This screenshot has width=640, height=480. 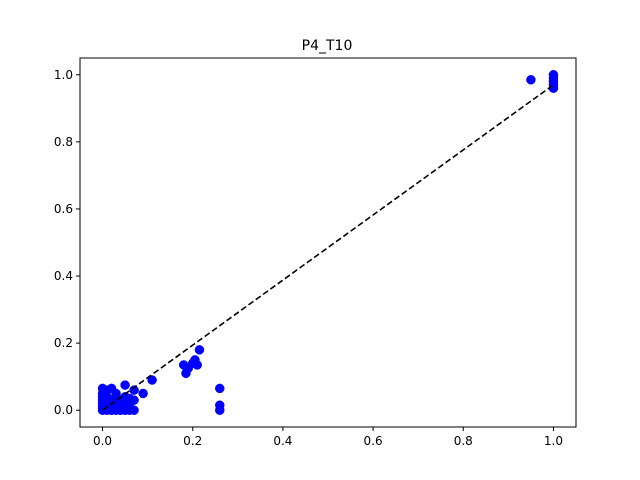 I want to click on y-tick-label: 0.0, so click(x=63, y=410).